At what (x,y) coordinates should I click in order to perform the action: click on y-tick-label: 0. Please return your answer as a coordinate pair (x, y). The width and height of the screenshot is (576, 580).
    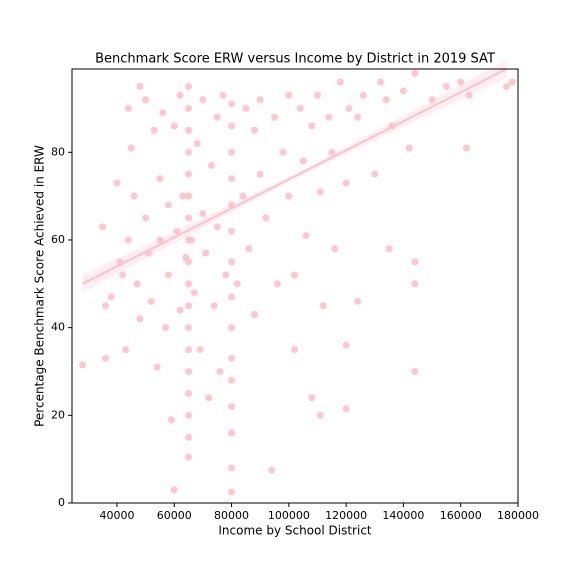
    Looking at the image, I should click on (61, 502).